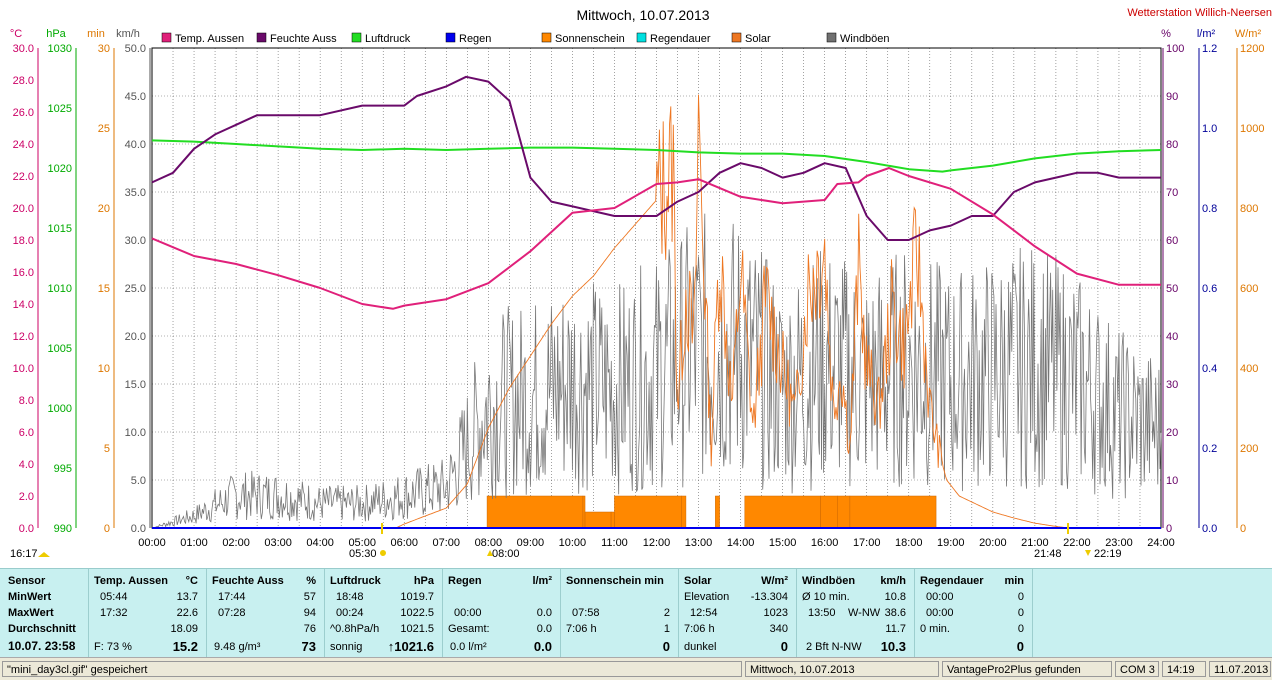 The height and width of the screenshot is (680, 1272). I want to click on hum-min-time: 17:44, so click(232, 597).